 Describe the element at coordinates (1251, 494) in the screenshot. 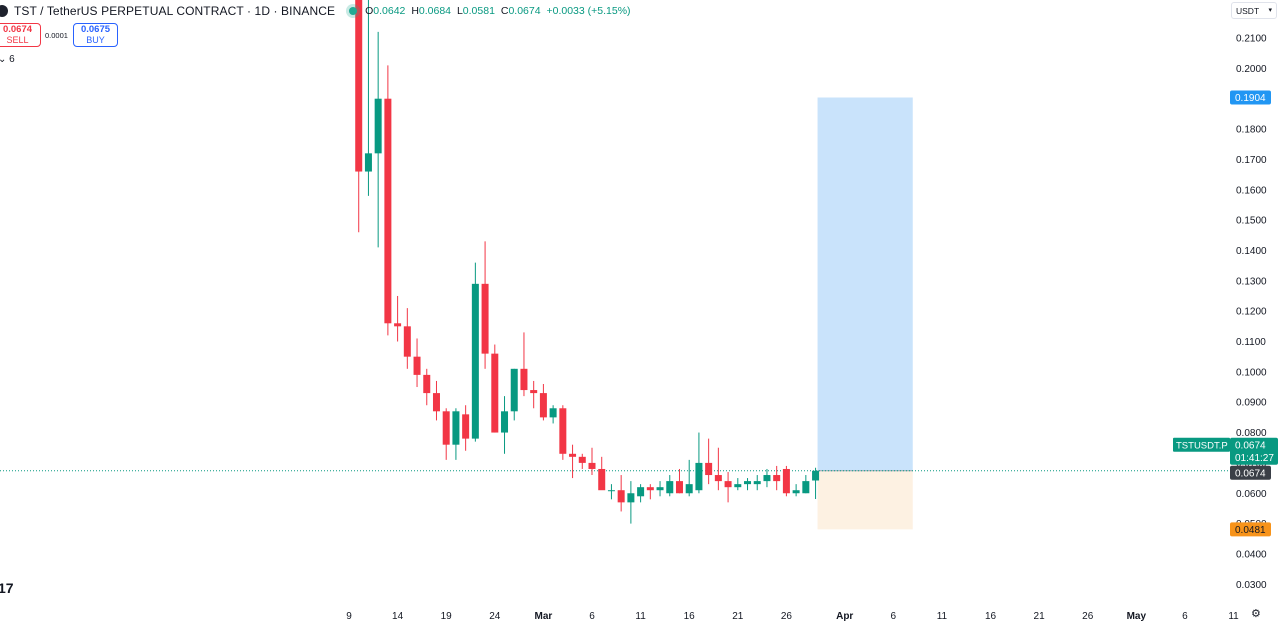

I see `y-tick-label: 0.0600` at that location.